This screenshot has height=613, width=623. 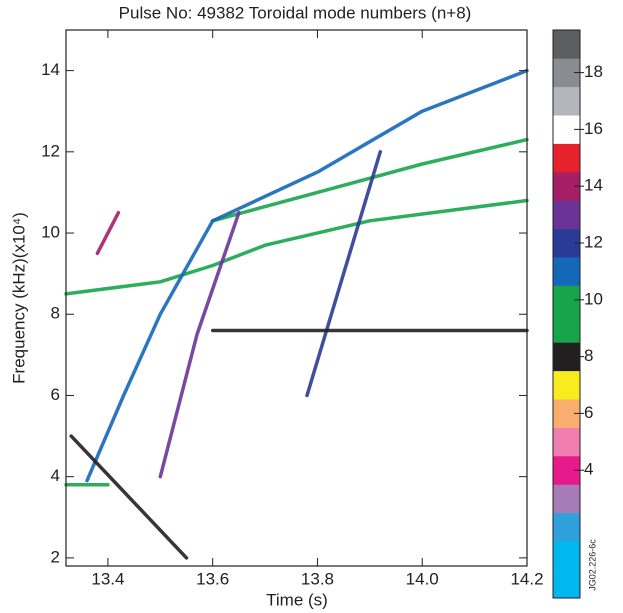 What do you see at coordinates (18, 298) in the screenshot?
I see `y-axis-label: Frequency (kHz)(x10⁴)` at bounding box center [18, 298].